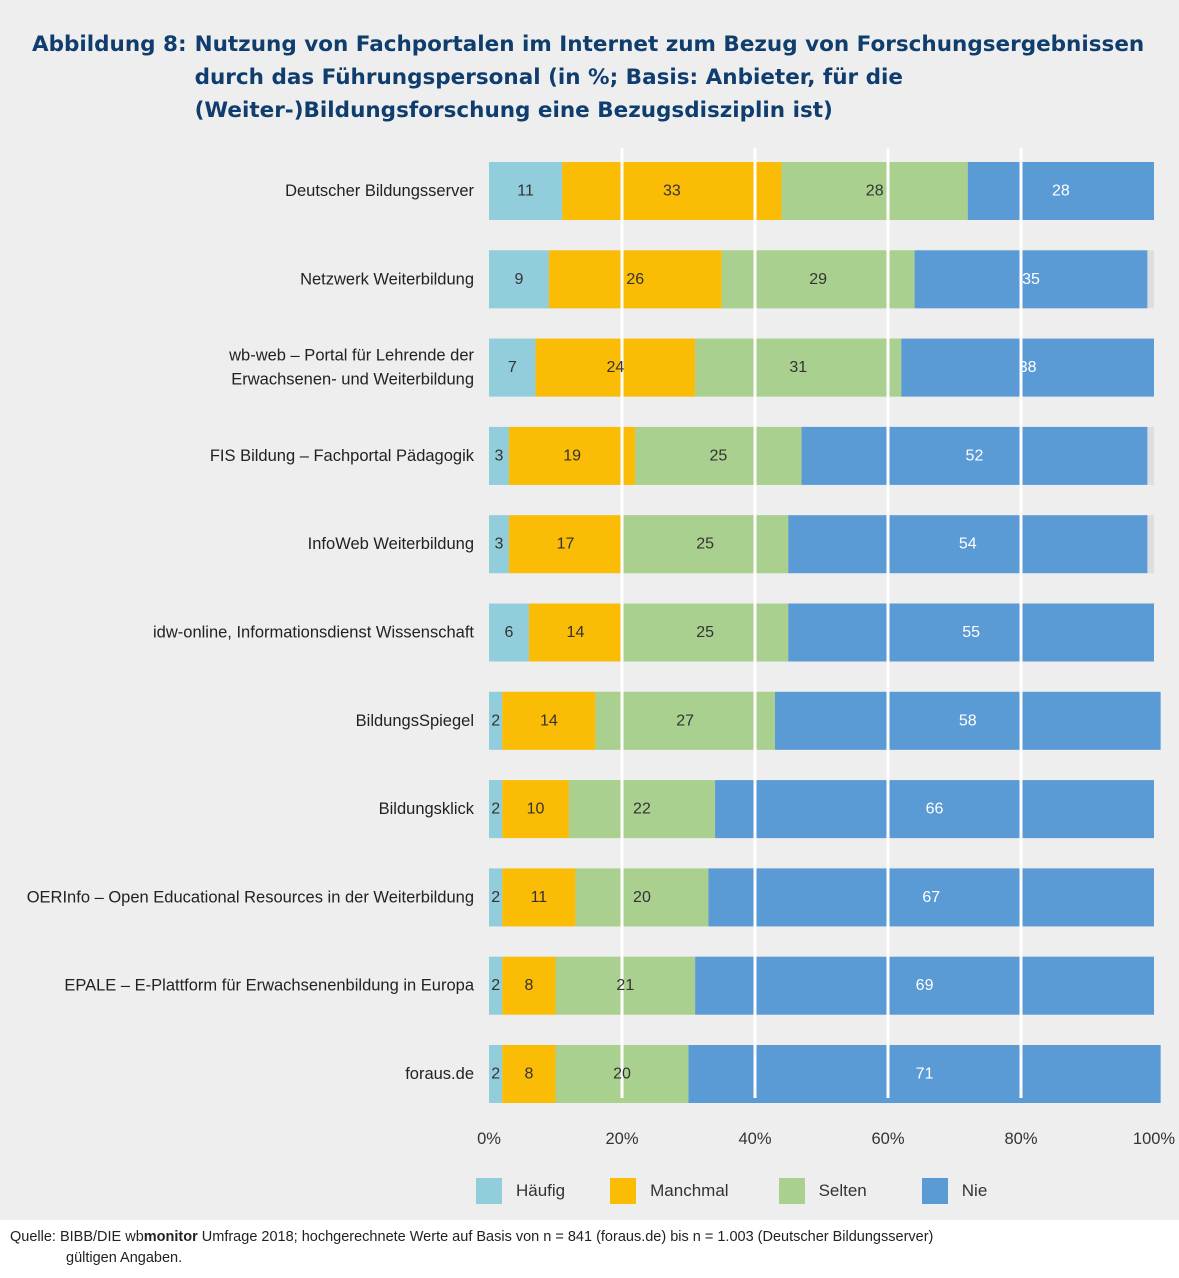  I want to click on data-label: 19, so click(572, 455).